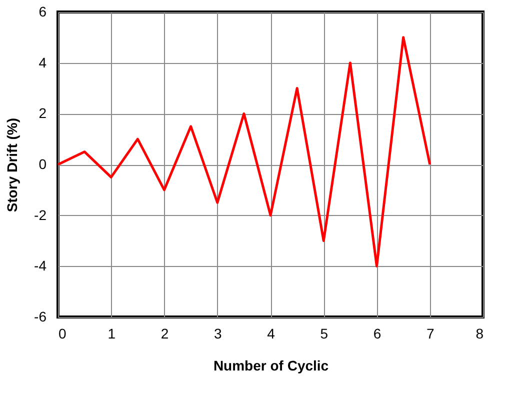 Image resolution: width=529 pixels, height=411 pixels. What do you see at coordinates (62, 334) in the screenshot?
I see `x-tick-label: 0` at bounding box center [62, 334].